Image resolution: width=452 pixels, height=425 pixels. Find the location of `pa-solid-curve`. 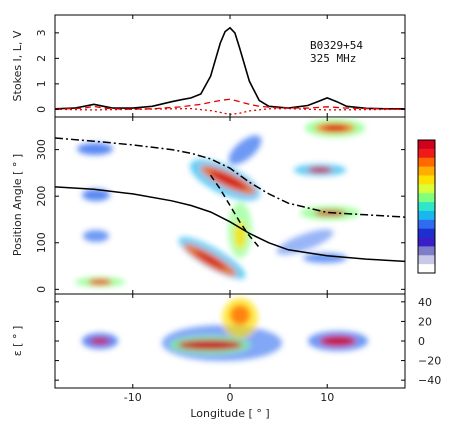

pa-solid-curve is located at coordinates (230, 224).